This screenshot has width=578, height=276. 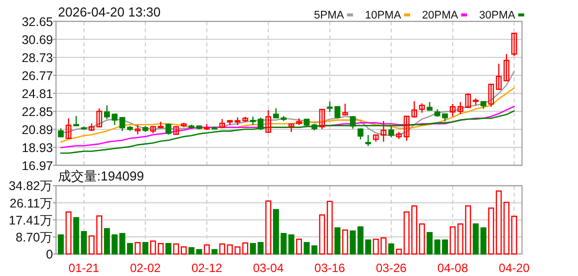 What do you see at coordinates (206, 268) in the screenshot?
I see `x-tick-label: 02-12` at bounding box center [206, 268].